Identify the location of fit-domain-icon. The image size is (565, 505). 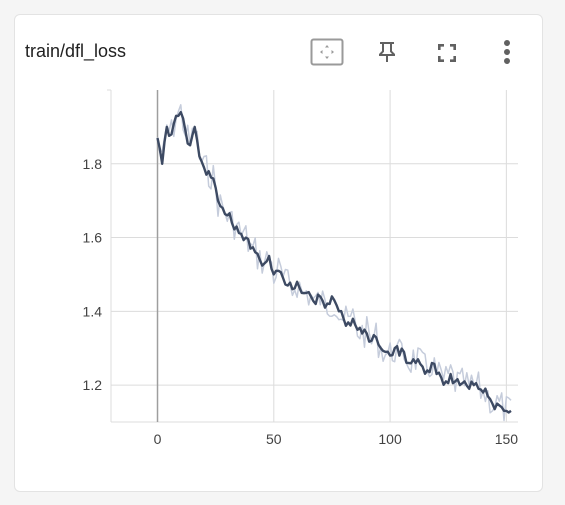
(327, 52).